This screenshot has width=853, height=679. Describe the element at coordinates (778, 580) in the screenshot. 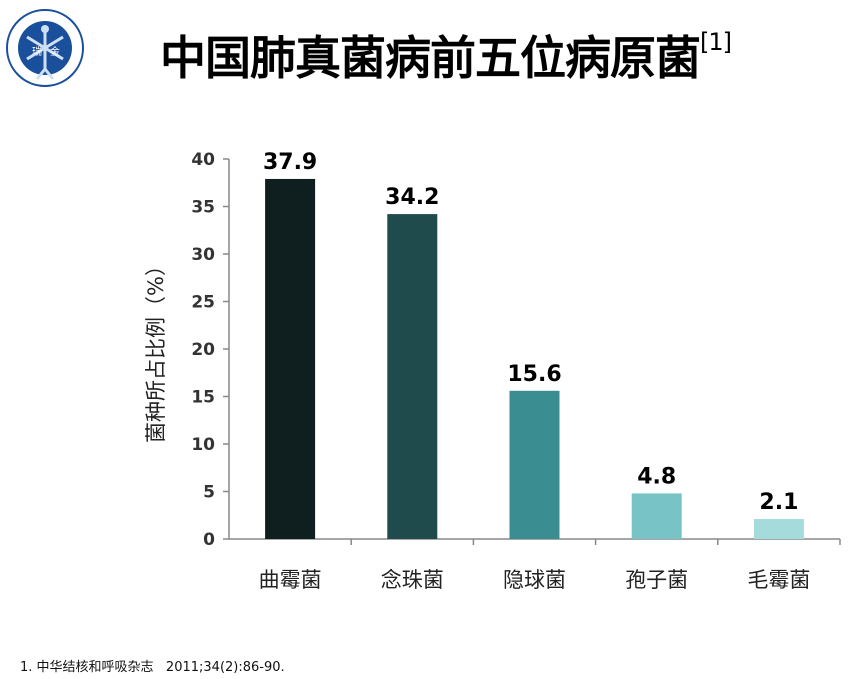

I see `x-tick-label: 毛霉菌` at that location.